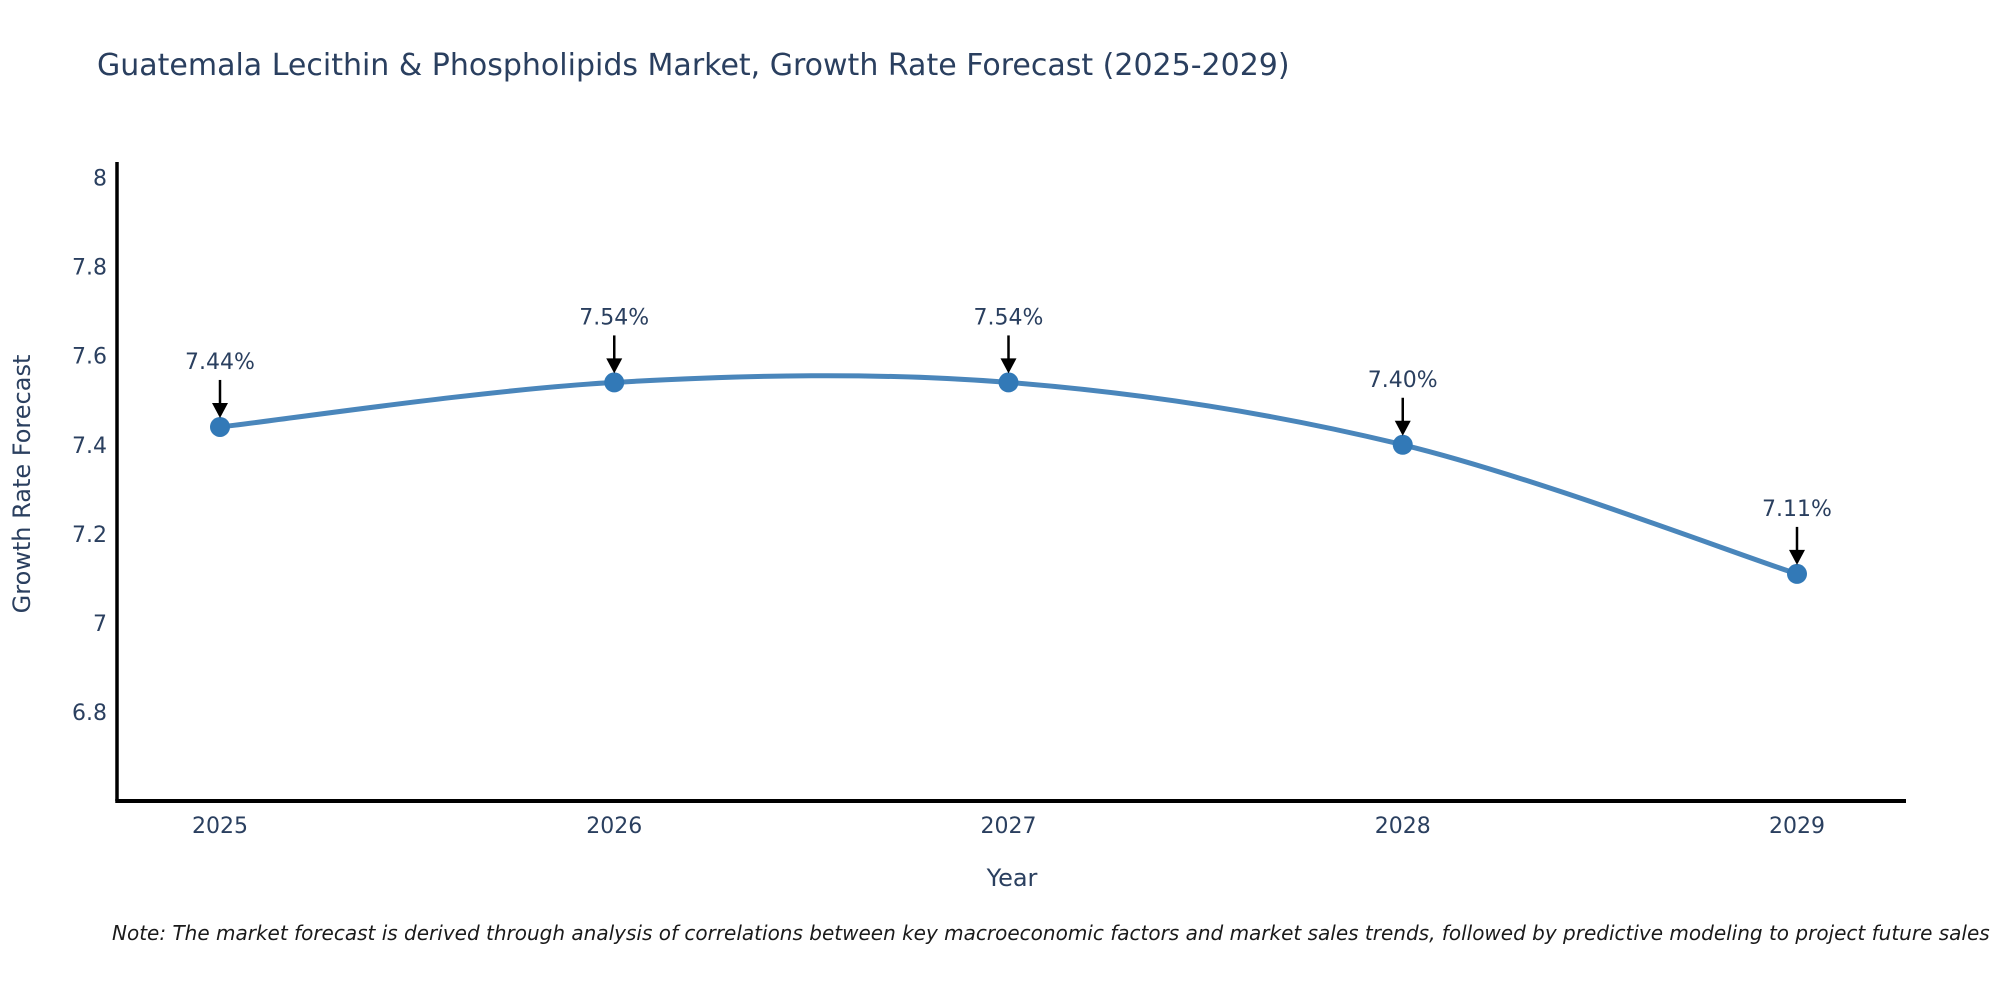 The width and height of the screenshot is (2000, 1000). Describe the element at coordinates (89, 713) in the screenshot. I see `y-tick-label: 6.8` at that location.